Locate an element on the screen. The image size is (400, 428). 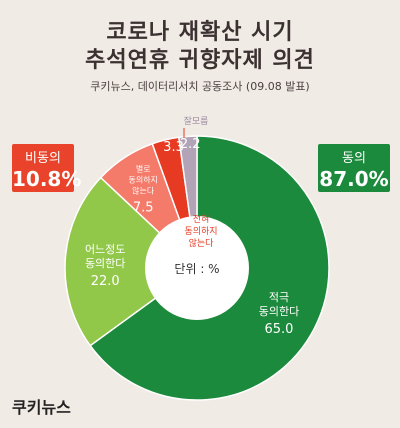
chart-title-line2: 추석연휴 귀향자제 의견 is located at coordinates (200, 60).